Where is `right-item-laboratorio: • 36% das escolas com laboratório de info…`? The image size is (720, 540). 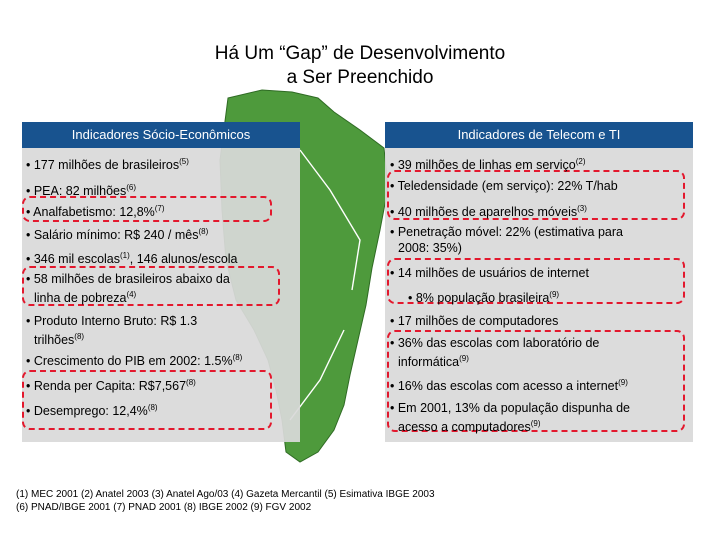 right-item-laboratorio: • 36% das escolas com laboratório de info… is located at coordinates (495, 352).